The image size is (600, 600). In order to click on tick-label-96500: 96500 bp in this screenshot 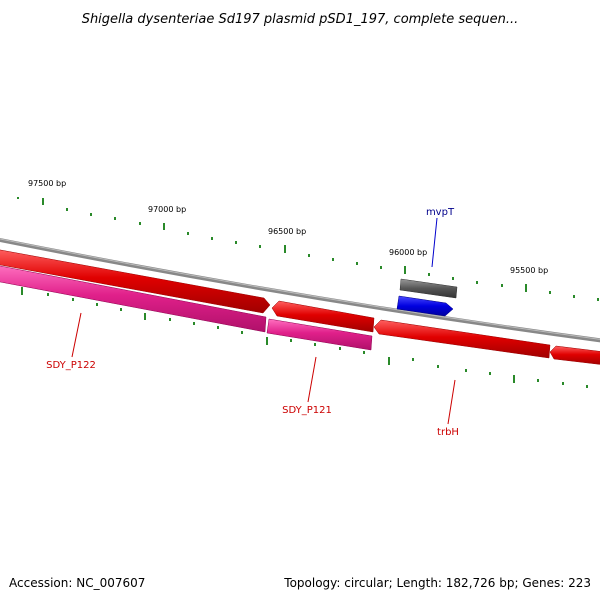, I will do `click(287, 231)`.